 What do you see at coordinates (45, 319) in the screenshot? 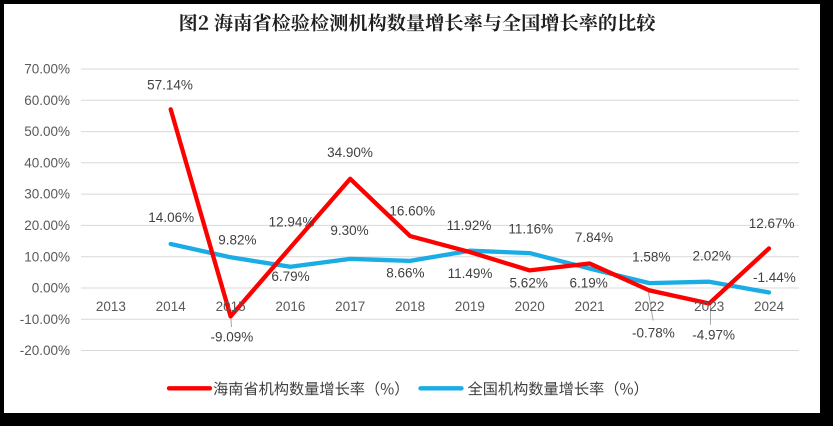
I see `svg-text: -10.00%` at bounding box center [45, 319].